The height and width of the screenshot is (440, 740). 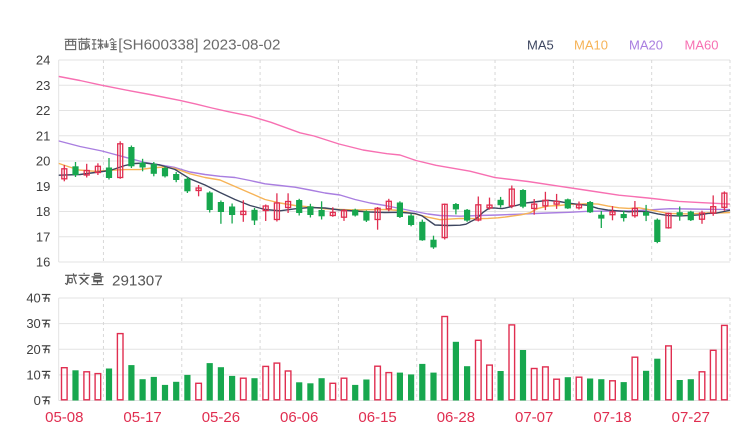 What do you see at coordinates (377, 417) in the screenshot?
I see `svg-text: 06-15` at bounding box center [377, 417].